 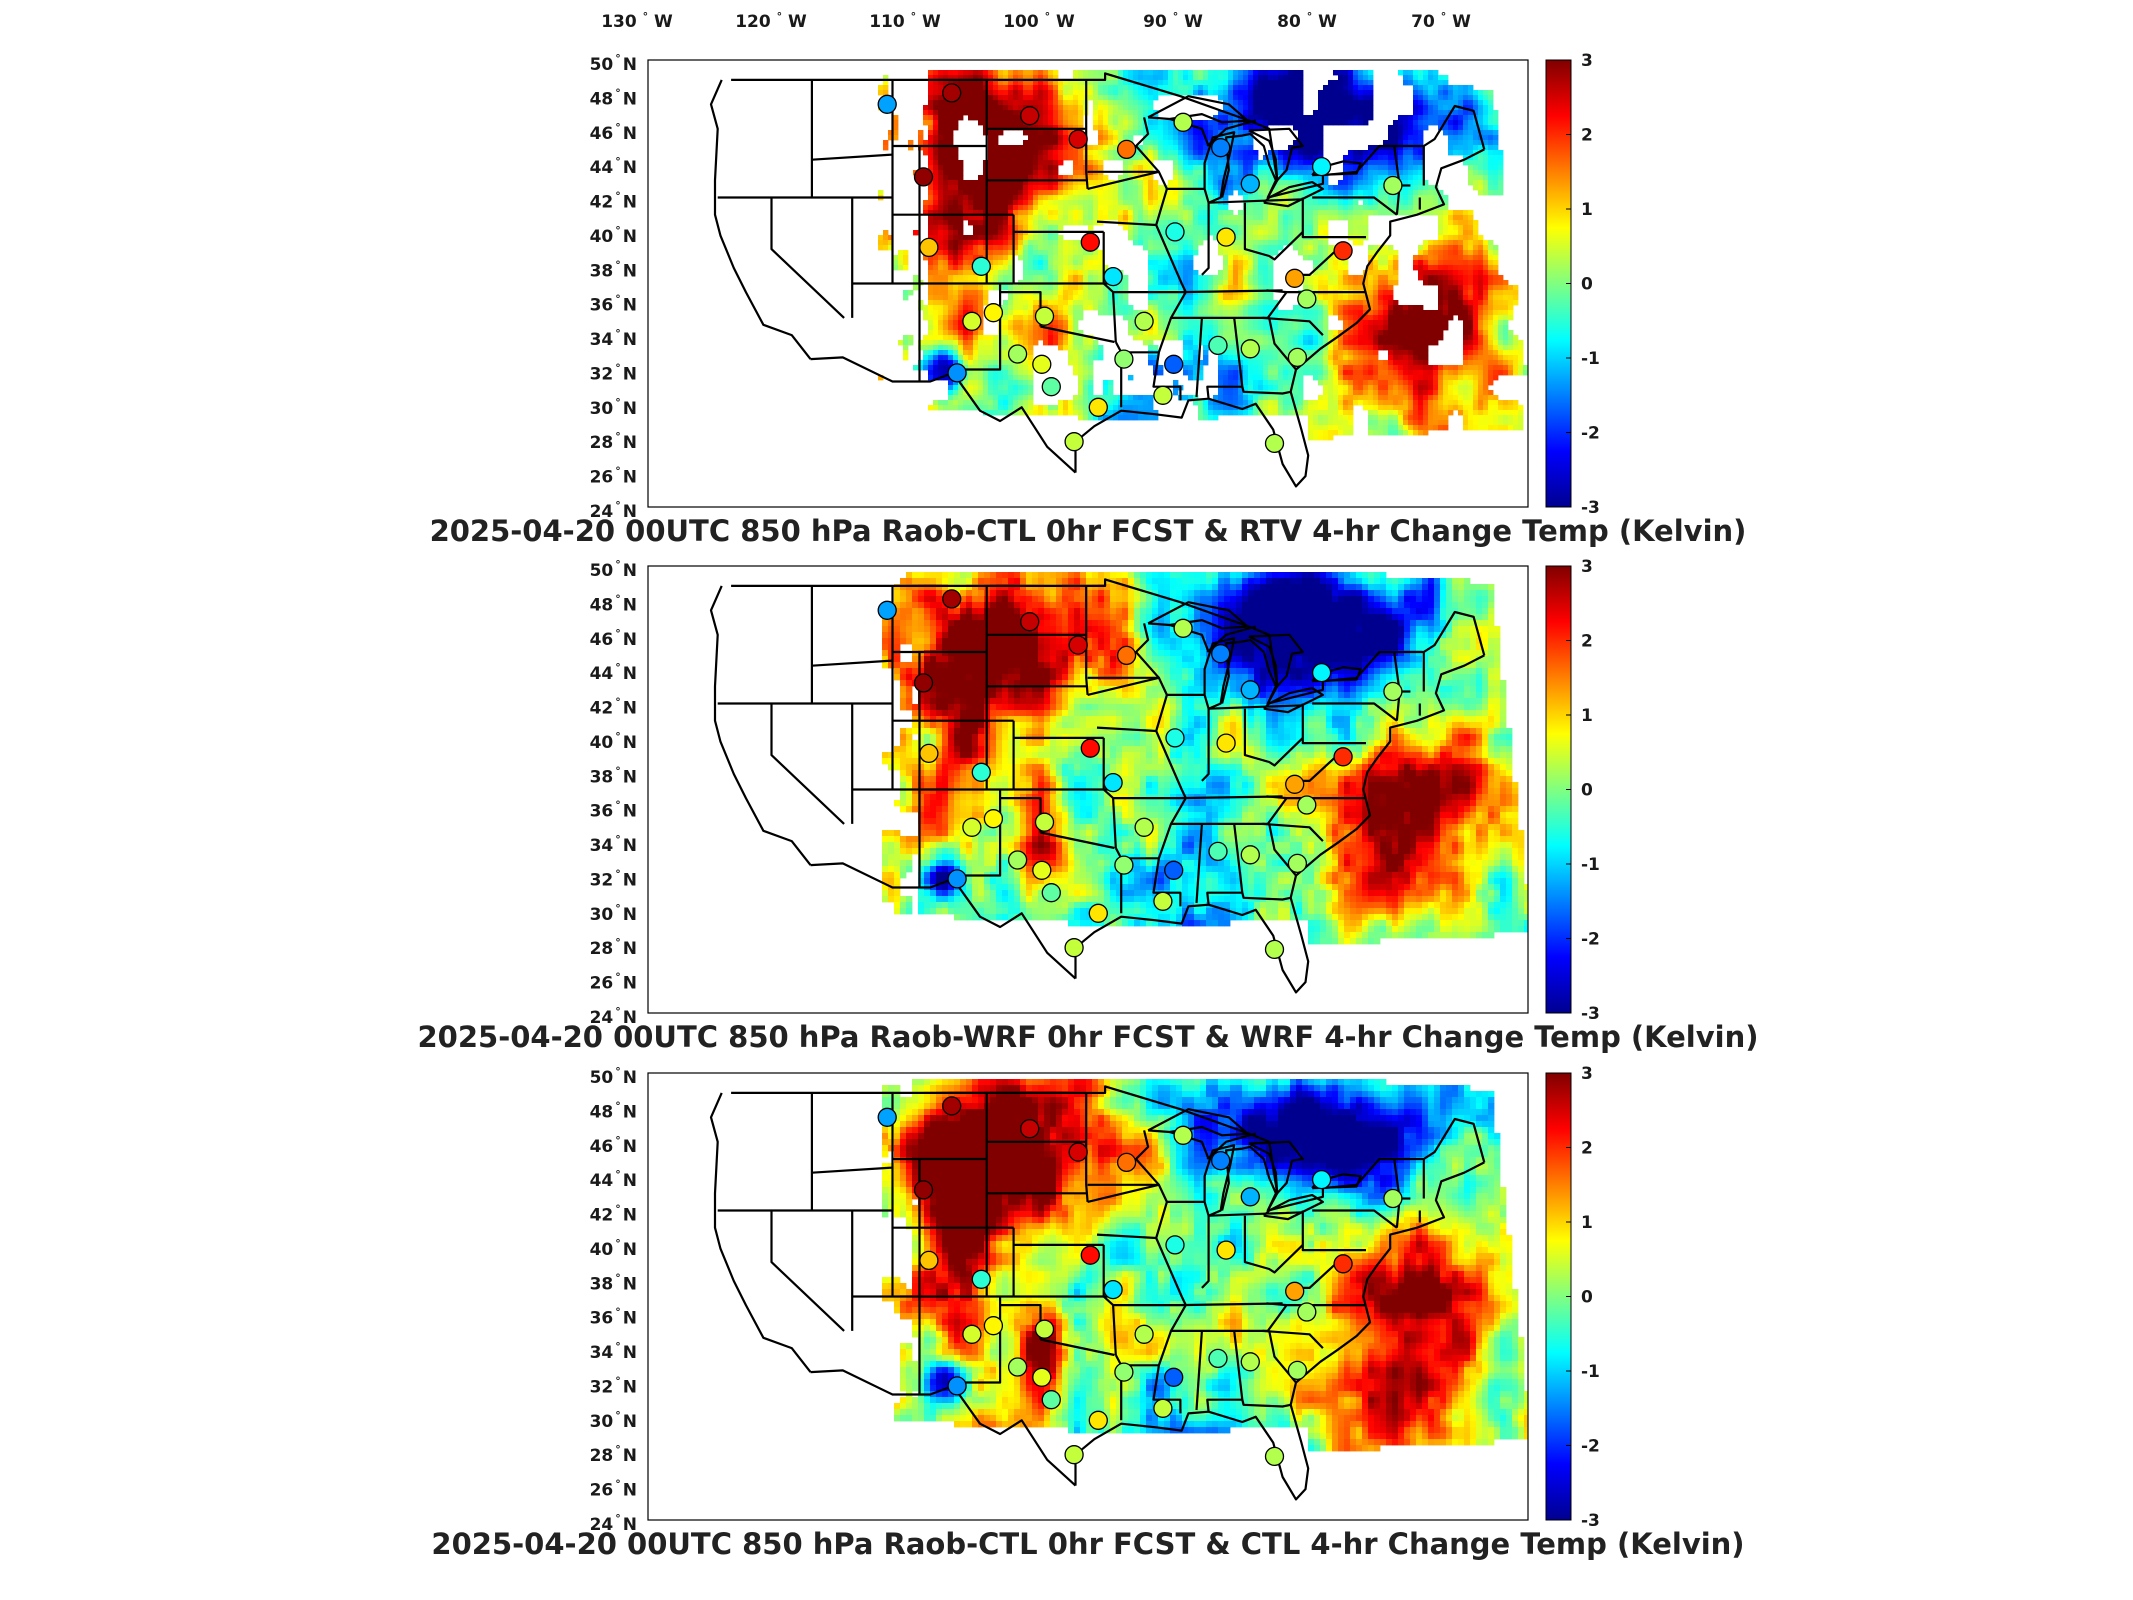 What do you see at coordinates (613, 338) in the screenshot?
I see `latitude-label: 34 ° N` at bounding box center [613, 338].